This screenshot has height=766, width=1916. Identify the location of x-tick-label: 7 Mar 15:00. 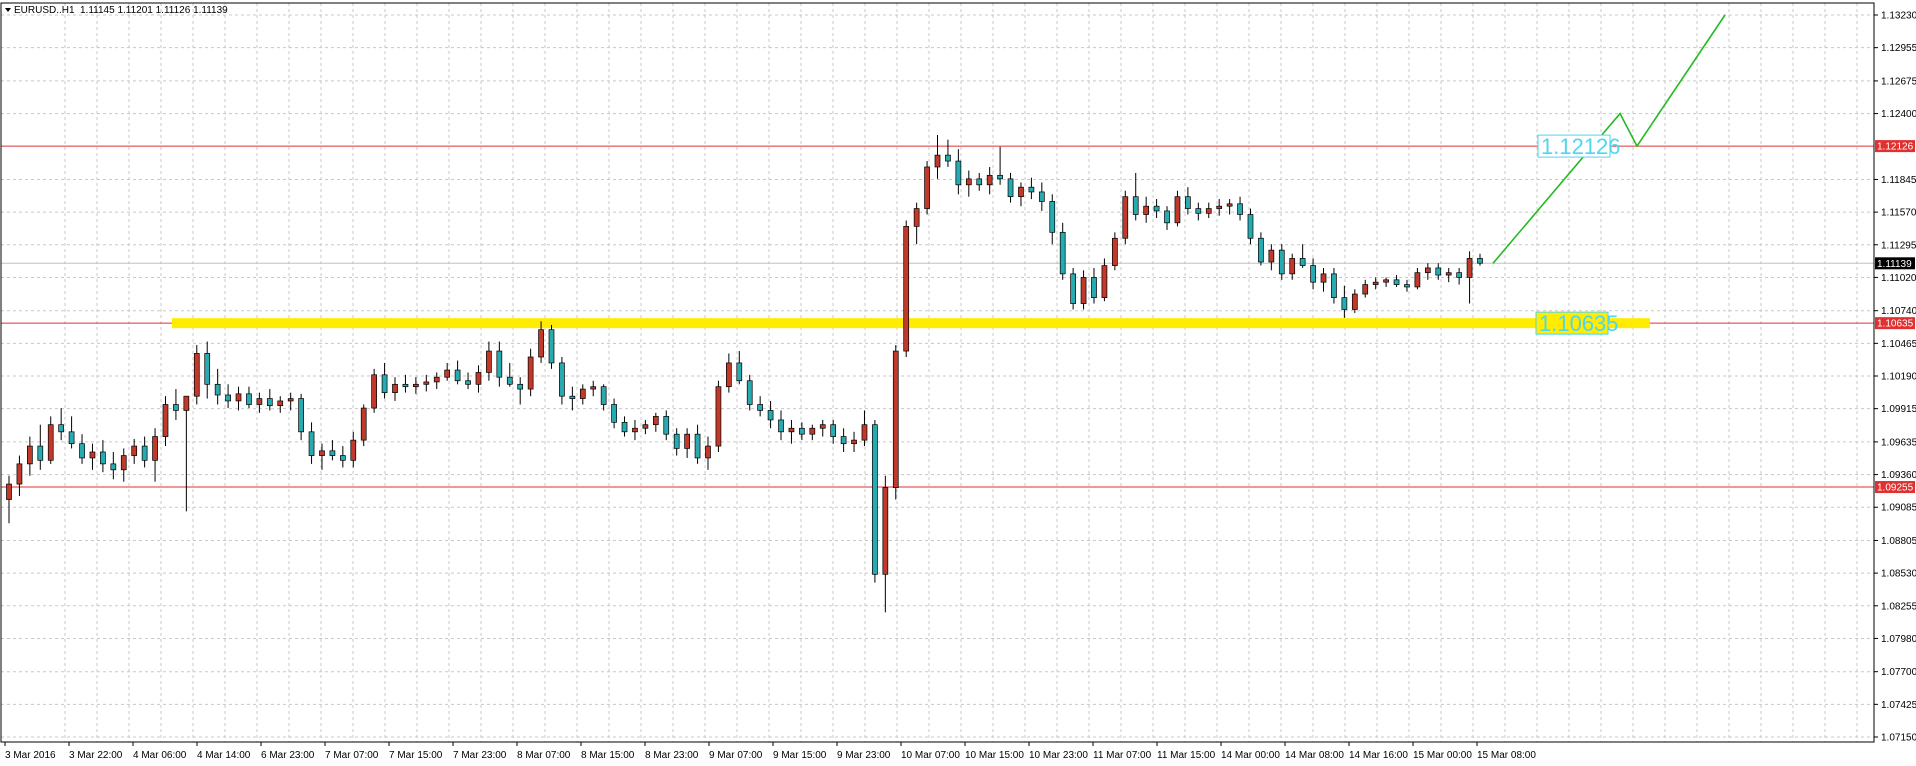
(416, 755).